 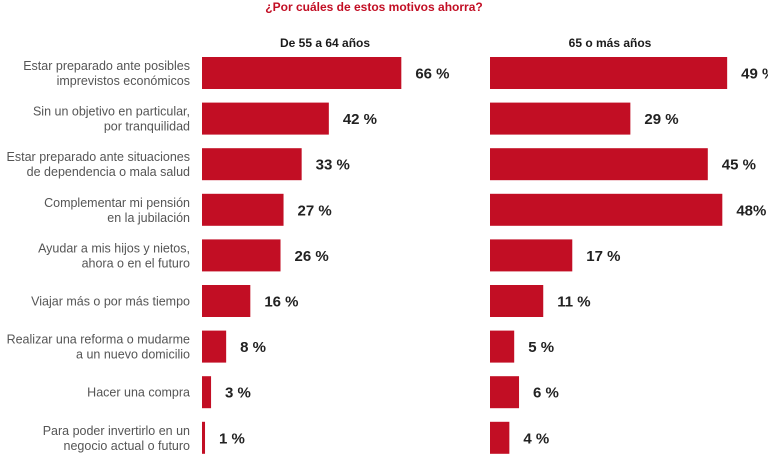 I want to click on category-label-line: Para poder invertirlo en un, so click(x=116, y=431).